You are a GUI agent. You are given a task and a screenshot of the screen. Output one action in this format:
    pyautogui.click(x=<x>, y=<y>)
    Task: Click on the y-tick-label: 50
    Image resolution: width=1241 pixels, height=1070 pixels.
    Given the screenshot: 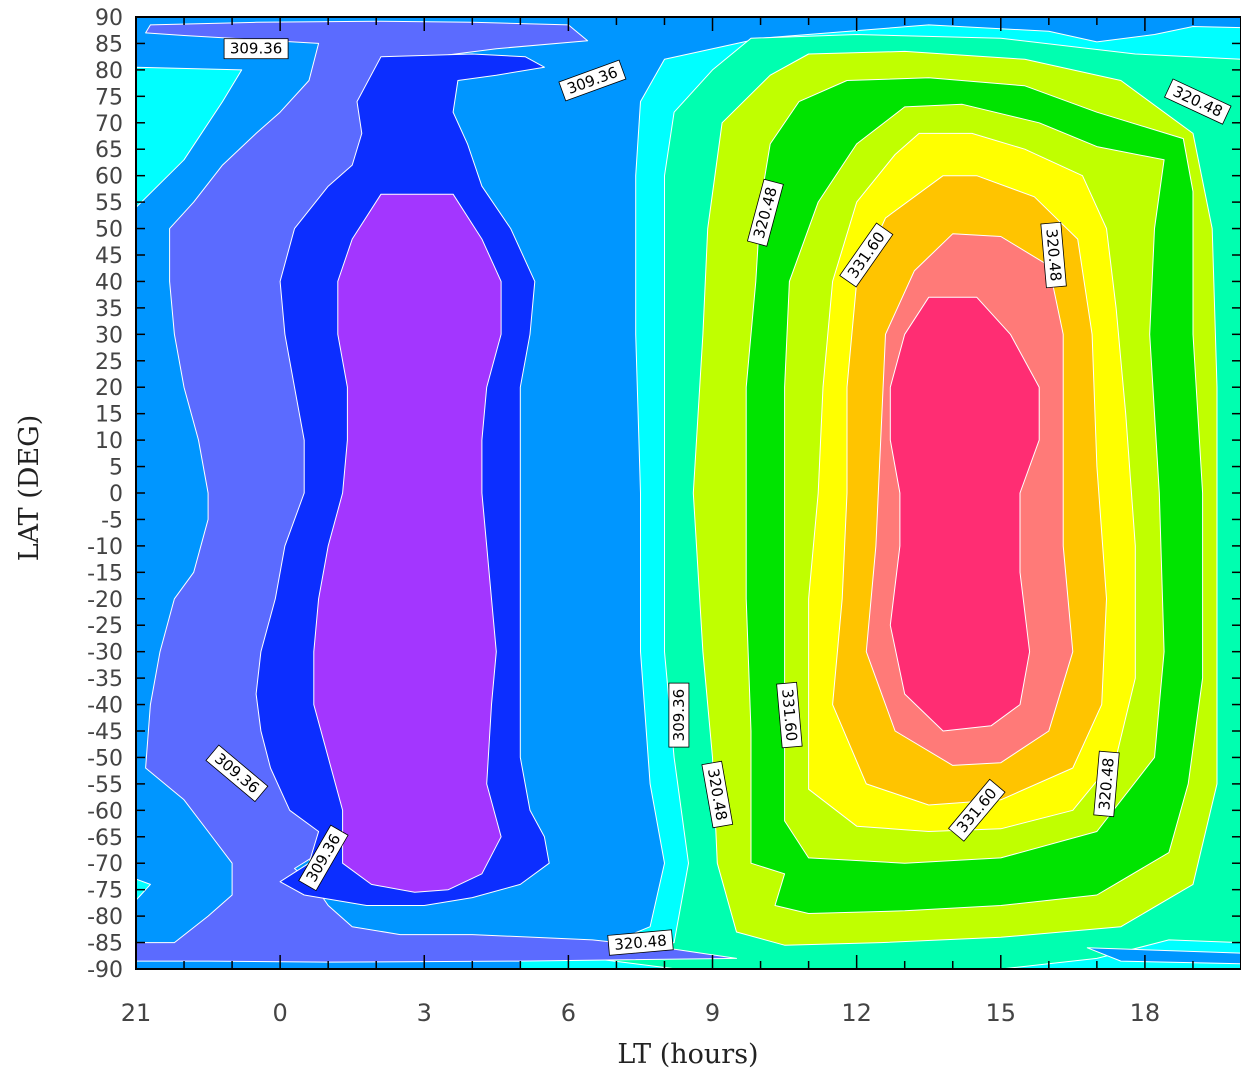 What is the action you would take?
    pyautogui.click(x=109, y=230)
    